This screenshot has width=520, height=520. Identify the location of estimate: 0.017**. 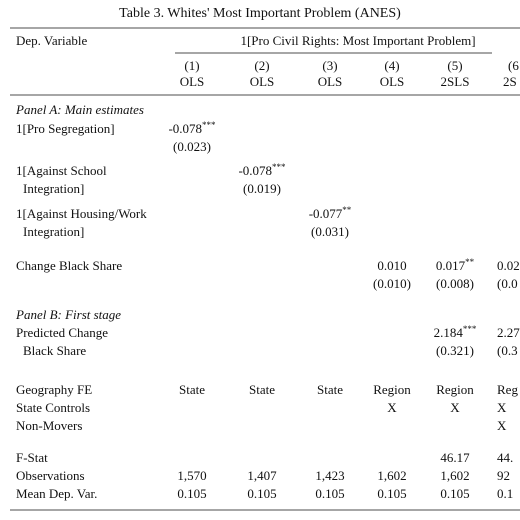
(455, 265).